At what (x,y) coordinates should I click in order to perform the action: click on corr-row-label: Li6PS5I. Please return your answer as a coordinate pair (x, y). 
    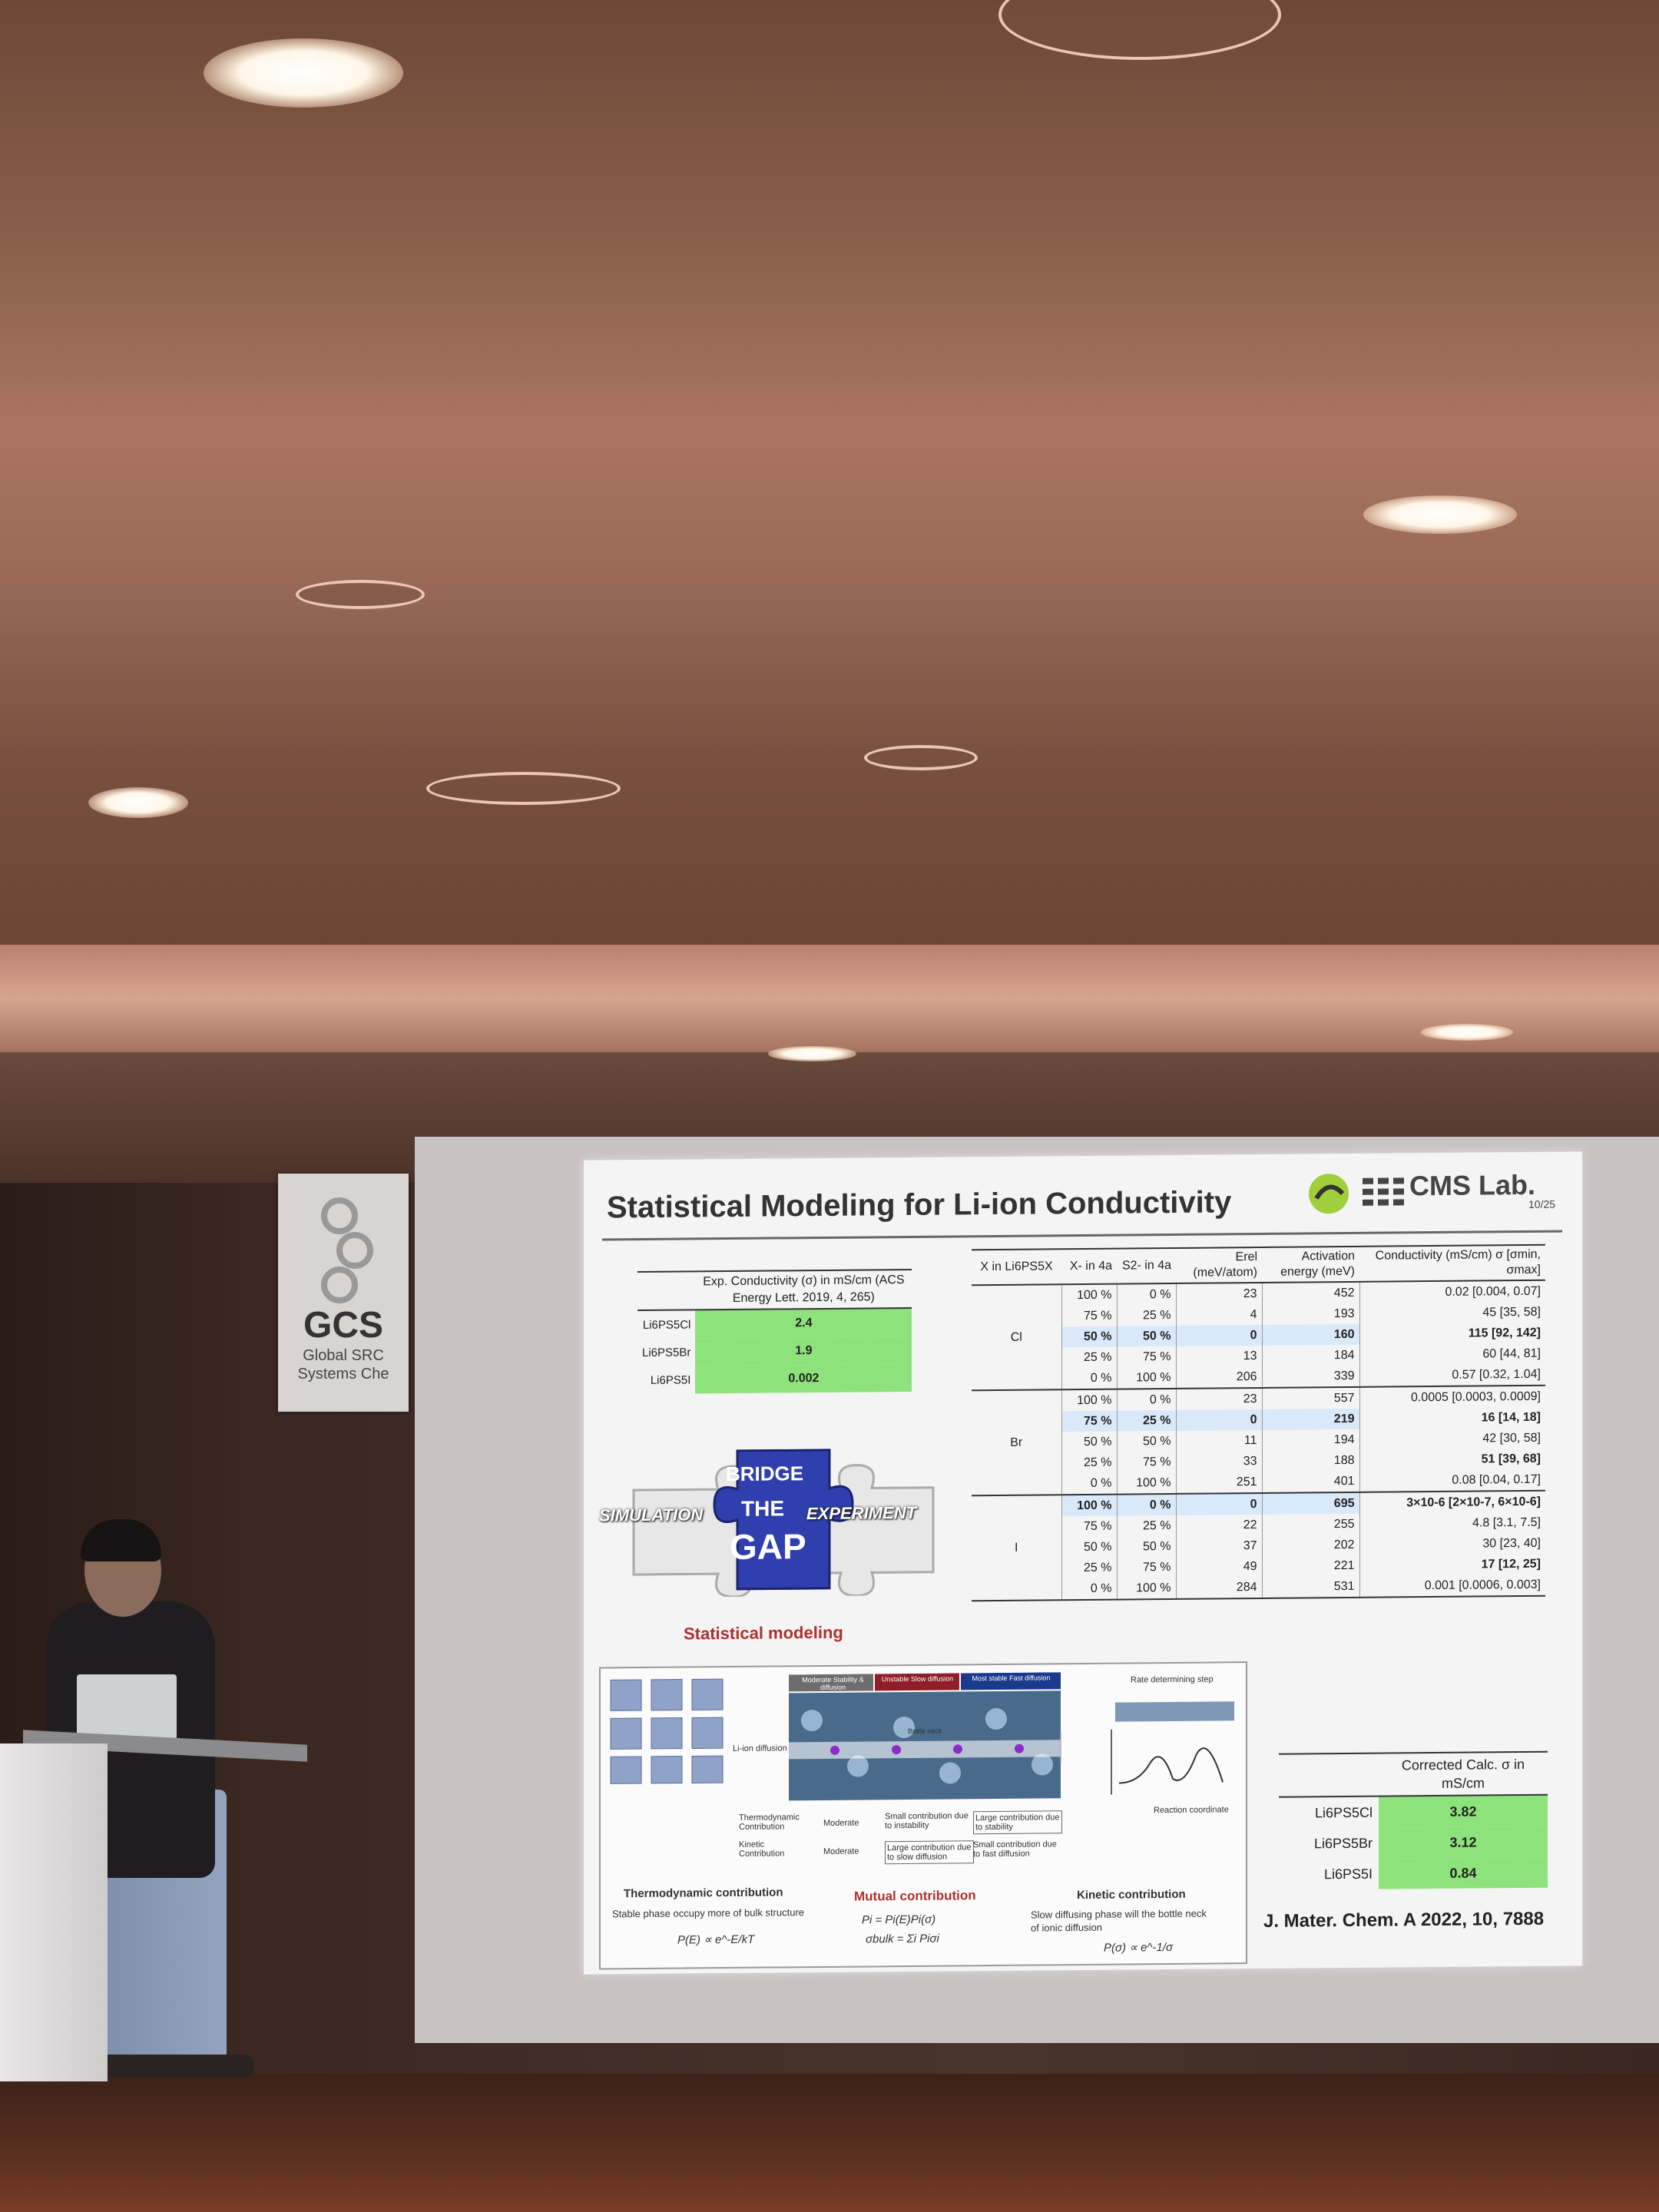
    Looking at the image, I should click on (1348, 1874).